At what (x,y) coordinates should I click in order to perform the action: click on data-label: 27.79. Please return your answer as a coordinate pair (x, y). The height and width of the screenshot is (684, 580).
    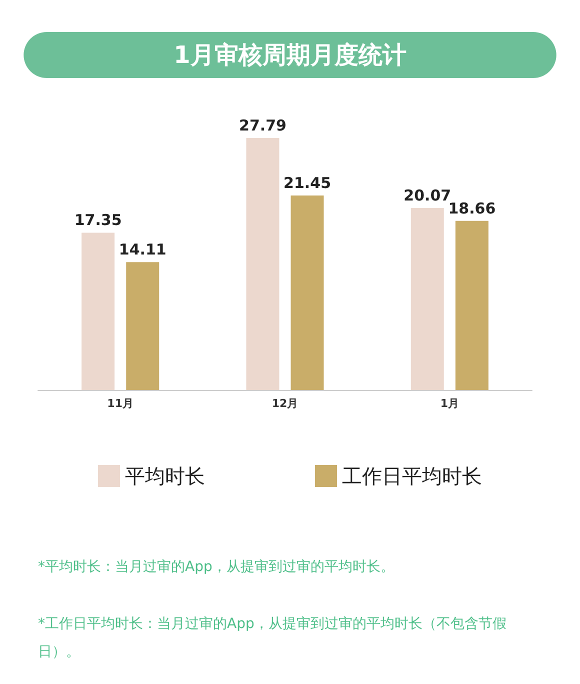
    Looking at the image, I should click on (262, 125).